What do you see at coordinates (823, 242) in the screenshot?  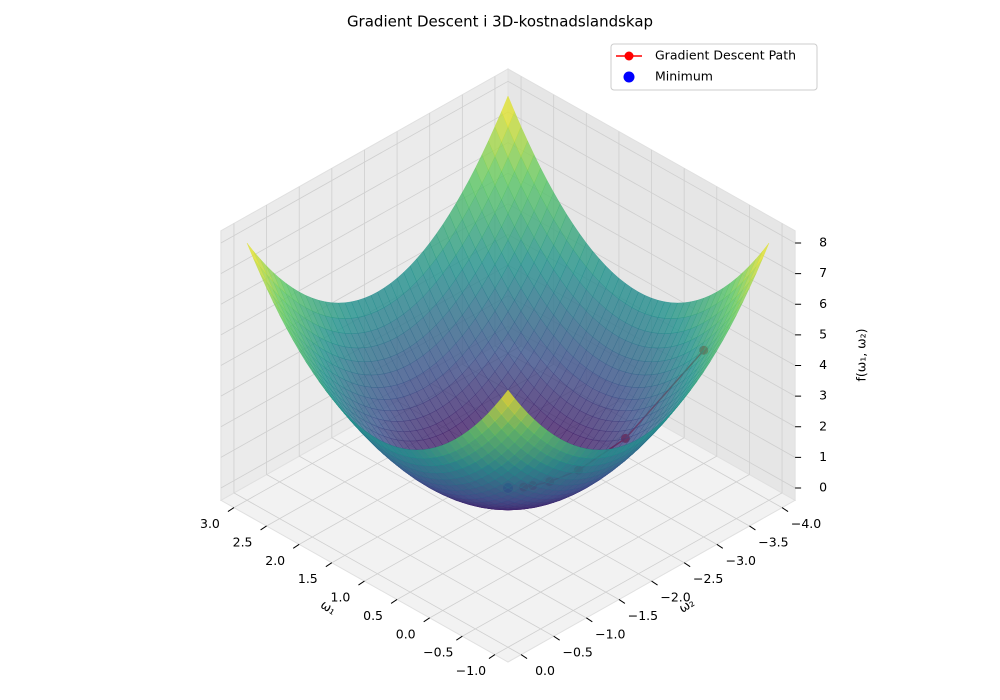 I see `z-tick-label: 8` at bounding box center [823, 242].